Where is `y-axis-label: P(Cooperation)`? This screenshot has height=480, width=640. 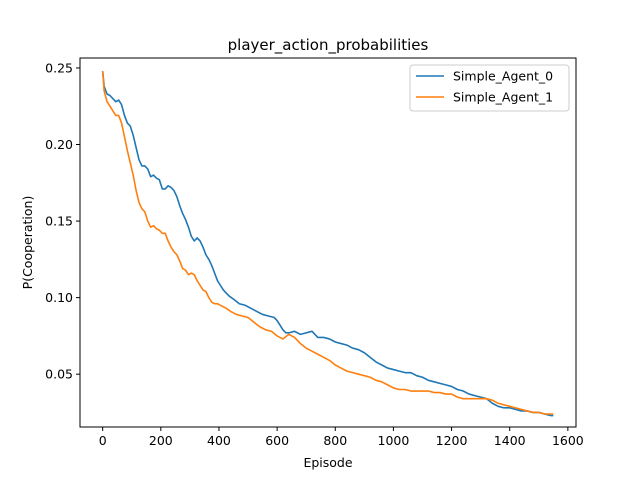
y-axis-label: P(Cooperation) is located at coordinates (27, 243).